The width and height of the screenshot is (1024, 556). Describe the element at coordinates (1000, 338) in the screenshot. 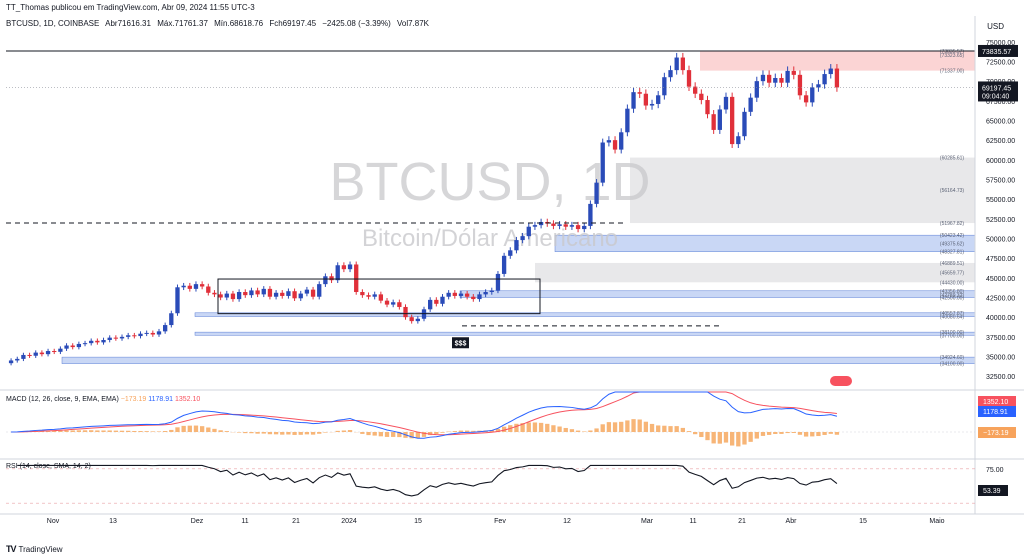

I see `price-tick: 37500.00` at that location.